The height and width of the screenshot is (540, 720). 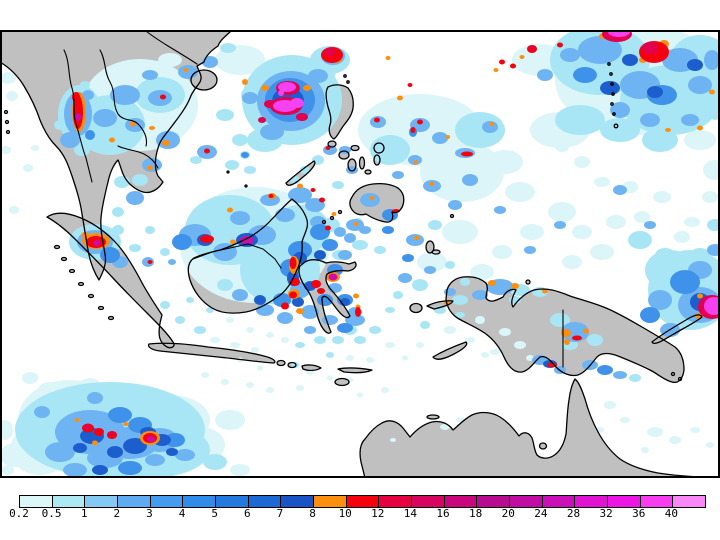 What do you see at coordinates (280, 513) in the screenshot?
I see `colorbar-tick-label: 7` at bounding box center [280, 513].